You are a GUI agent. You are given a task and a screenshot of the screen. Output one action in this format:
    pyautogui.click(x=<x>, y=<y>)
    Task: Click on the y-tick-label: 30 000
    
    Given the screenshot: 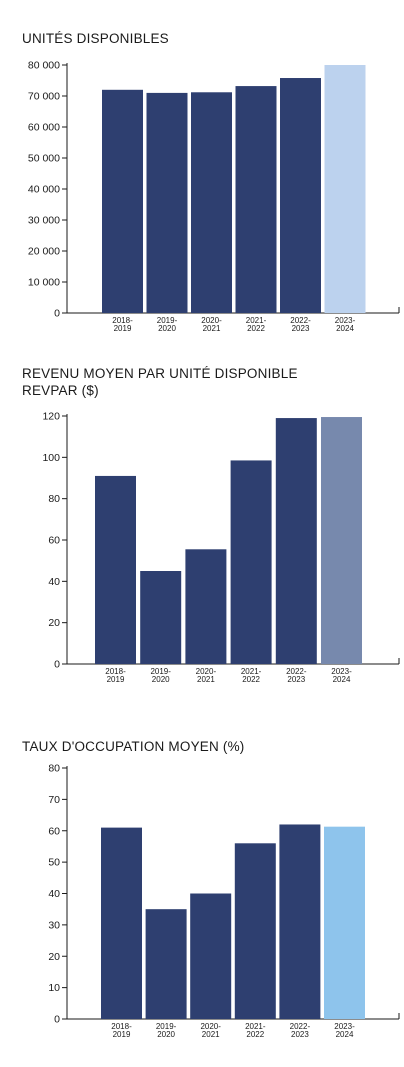 What is the action you would take?
    pyautogui.click(x=44, y=221)
    